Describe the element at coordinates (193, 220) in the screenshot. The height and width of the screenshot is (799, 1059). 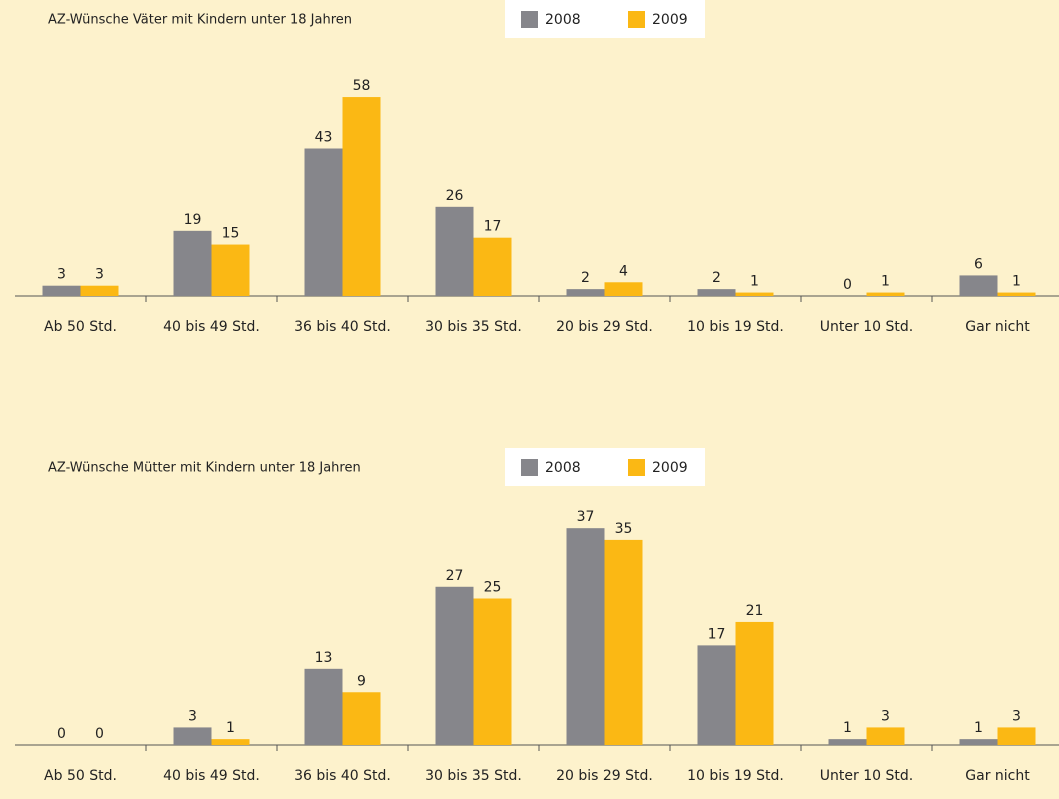
I see `value-label: 19` at that location.